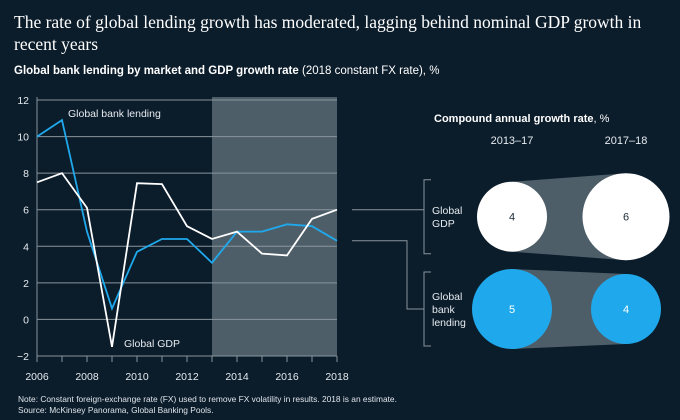 The image size is (680, 420). I want to click on cagr-title-bold: Compound annual growth rate, so click(514, 119).